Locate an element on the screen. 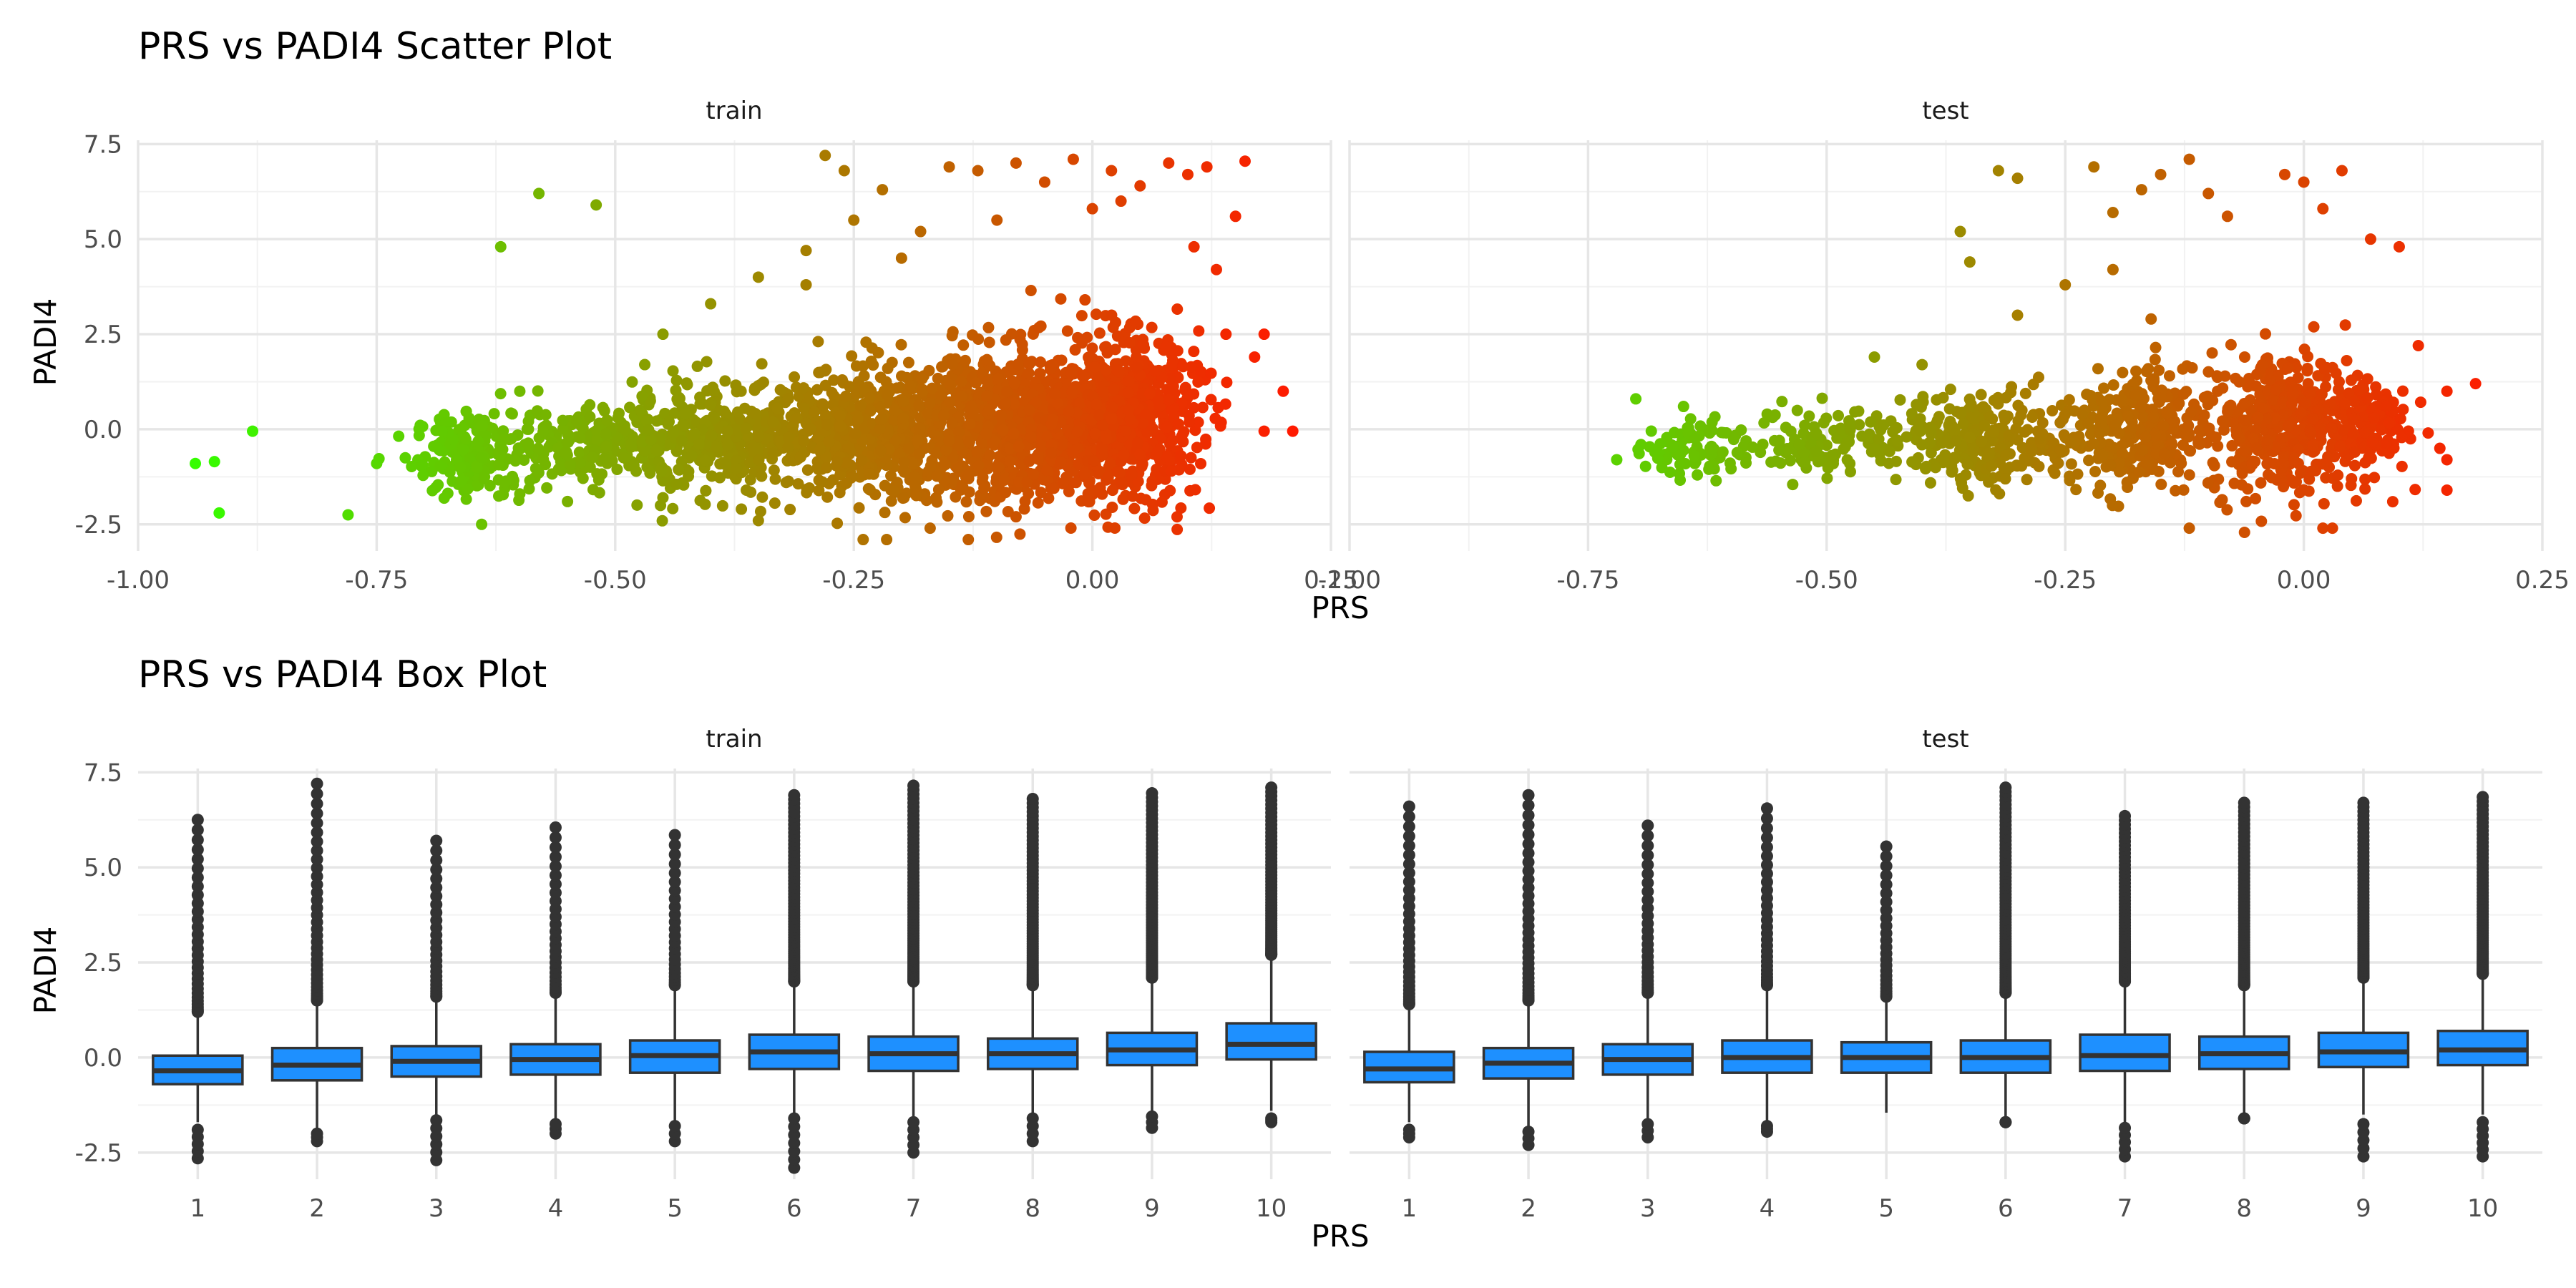 This screenshot has width=2576, height=1288. x-tick-label: 10 is located at coordinates (1271, 1208).